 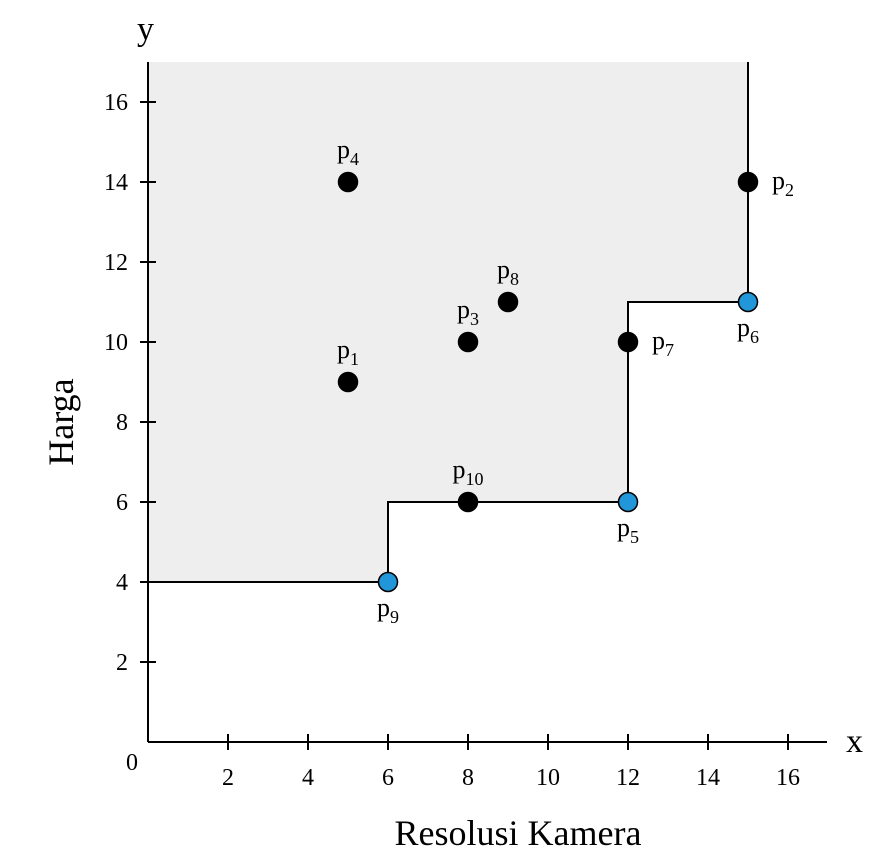 I want to click on origin-label: 0, so click(x=132, y=763).